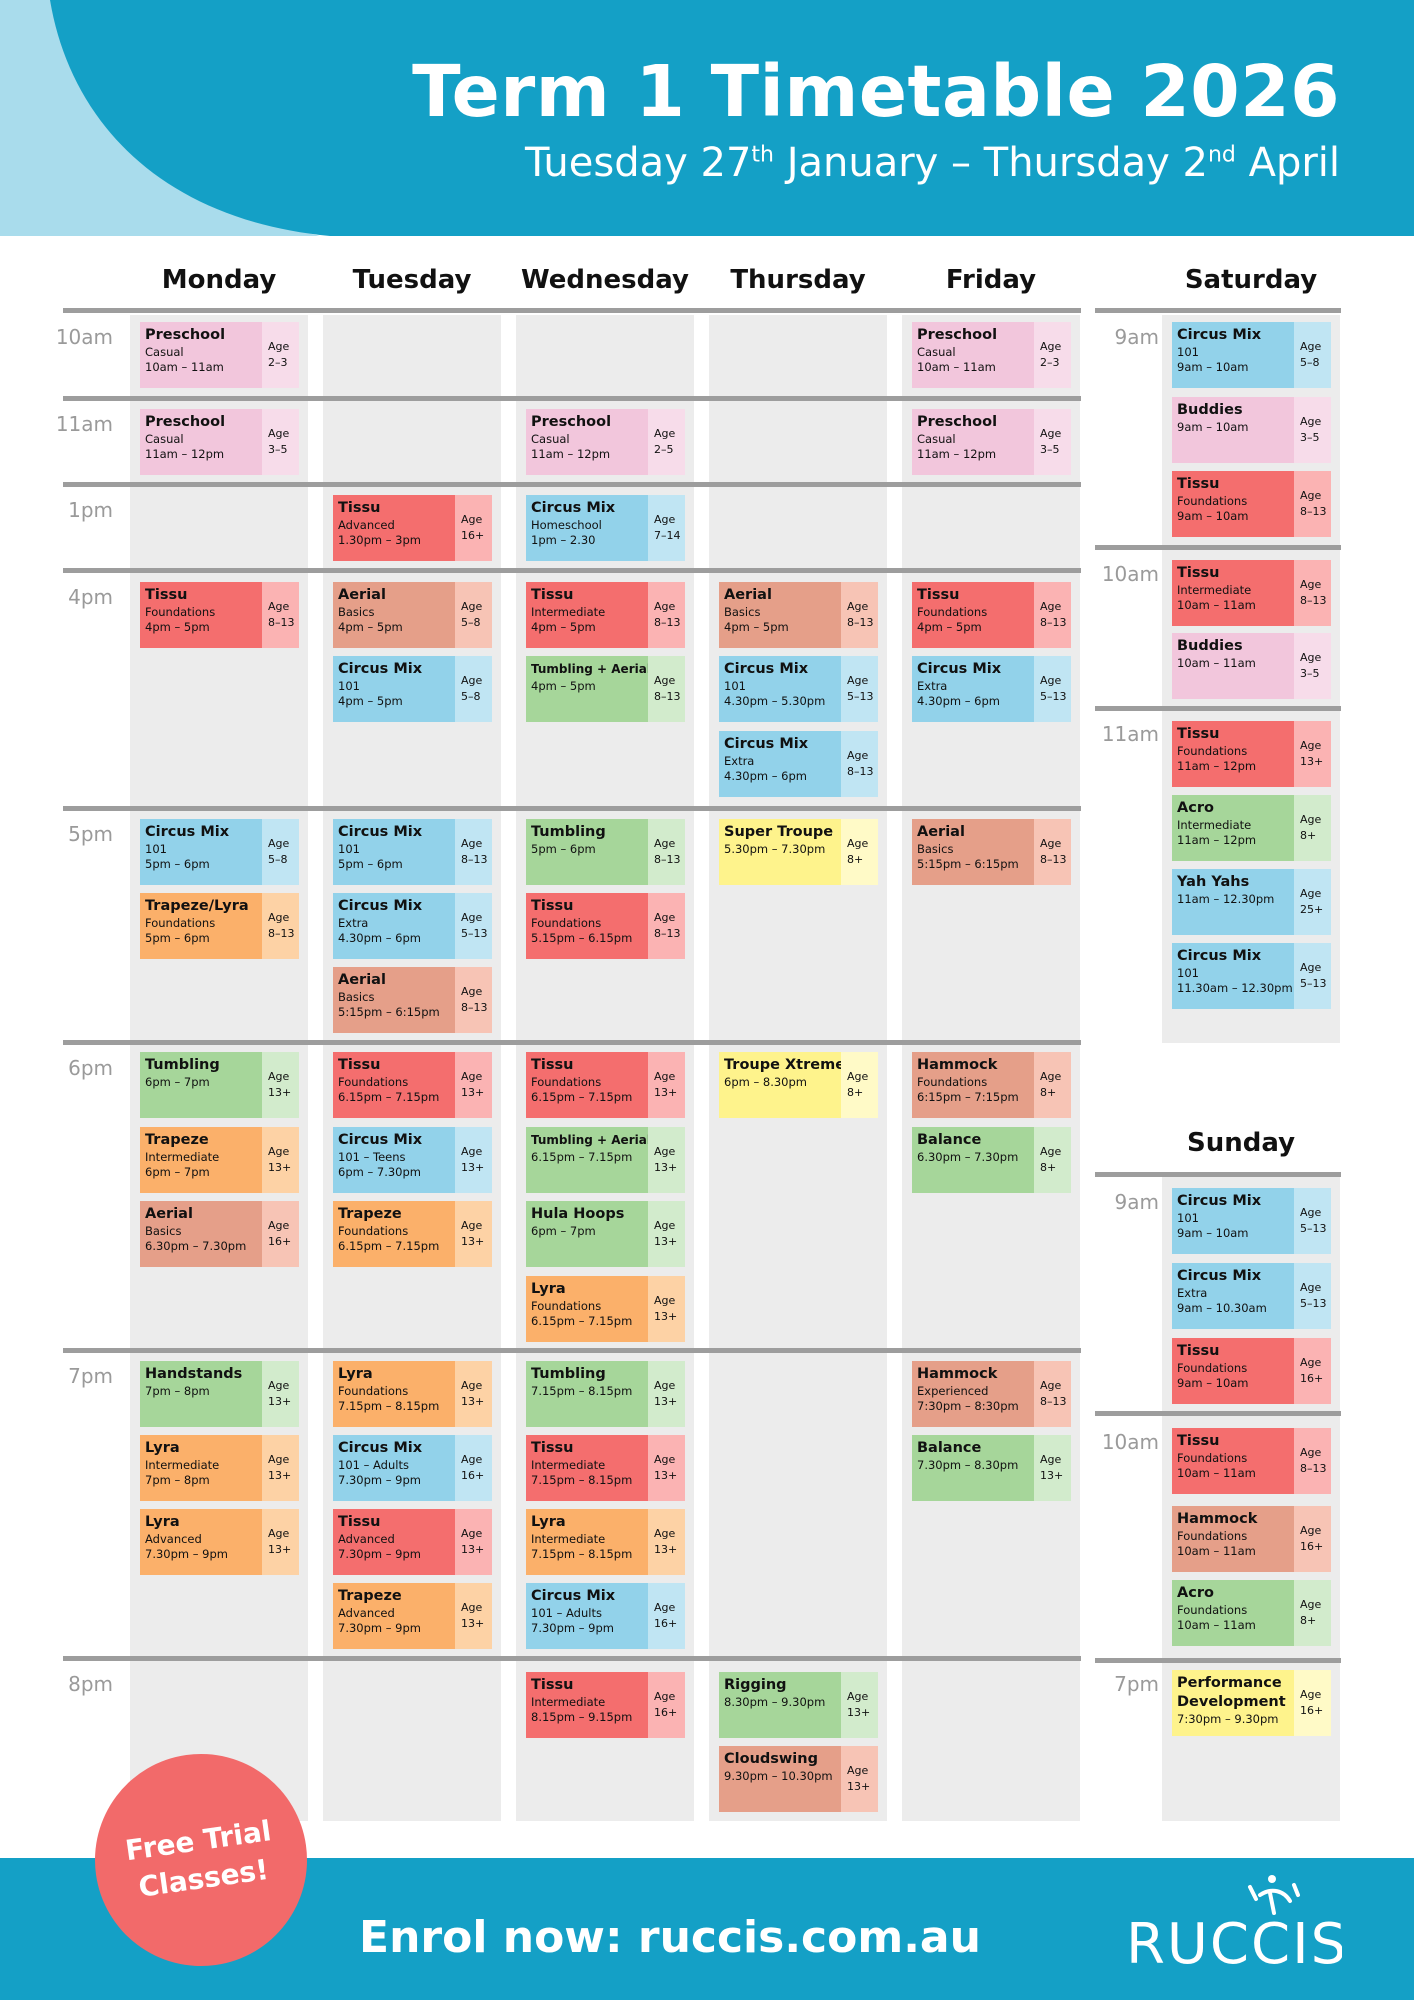 The height and width of the screenshot is (2000, 1414). Describe the element at coordinates (1050, 449) in the screenshot. I see `age-value: 3–5` at that location.